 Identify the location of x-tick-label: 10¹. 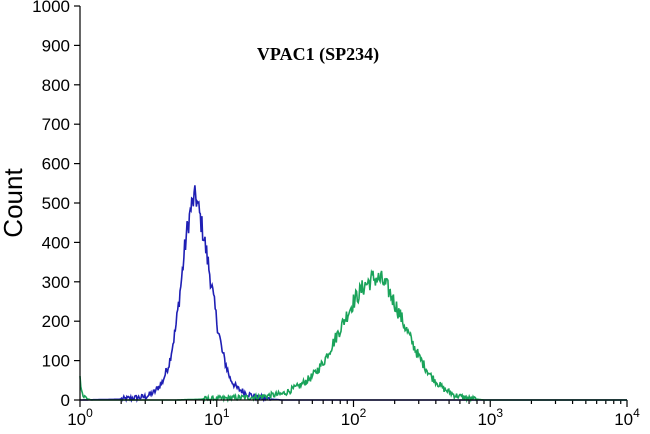
(217, 417).